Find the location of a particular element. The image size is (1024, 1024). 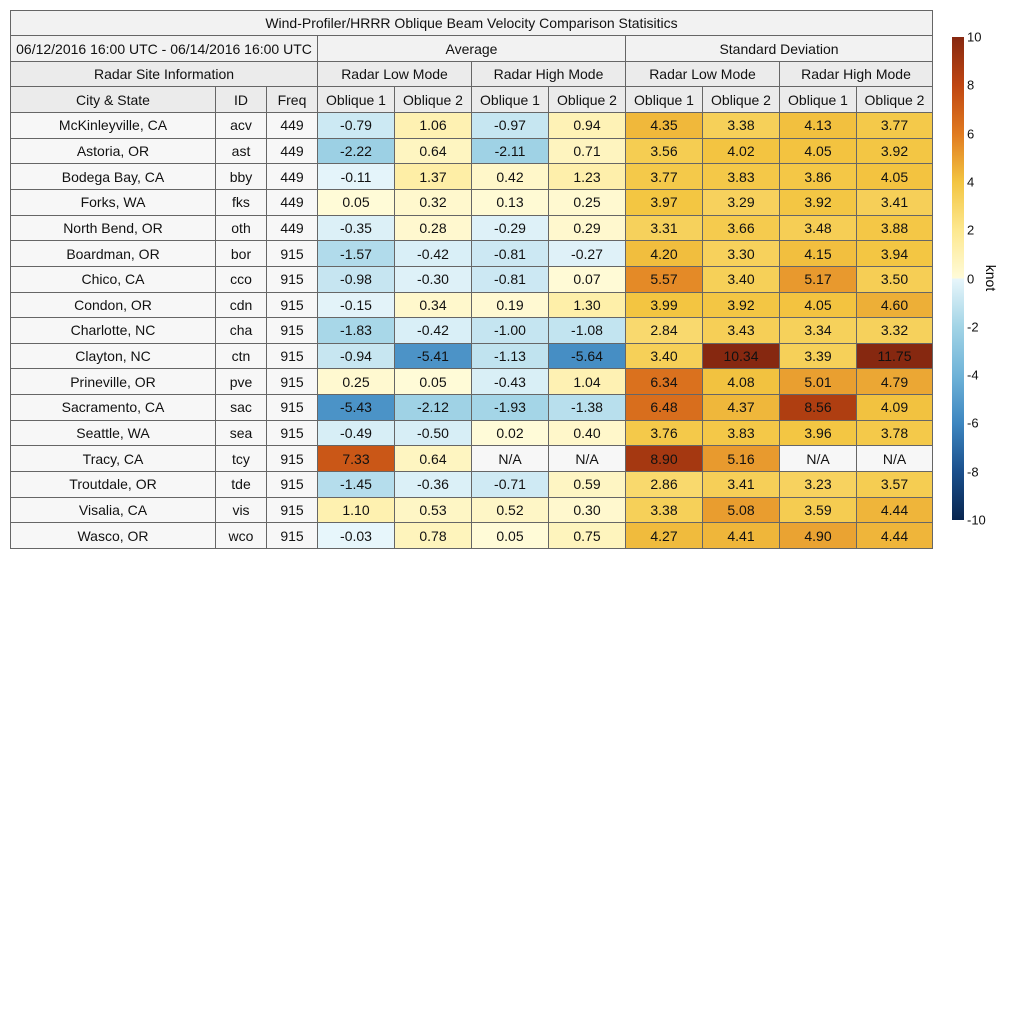

site-cell: sea is located at coordinates (241, 433).